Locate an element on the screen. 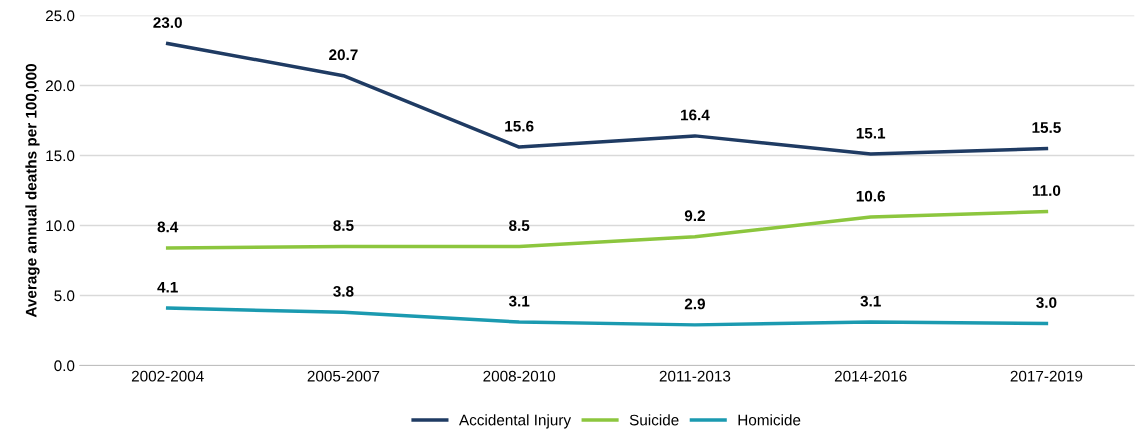 The height and width of the screenshot is (443, 1140). x-tick-label: 2011-2013 is located at coordinates (695, 376).